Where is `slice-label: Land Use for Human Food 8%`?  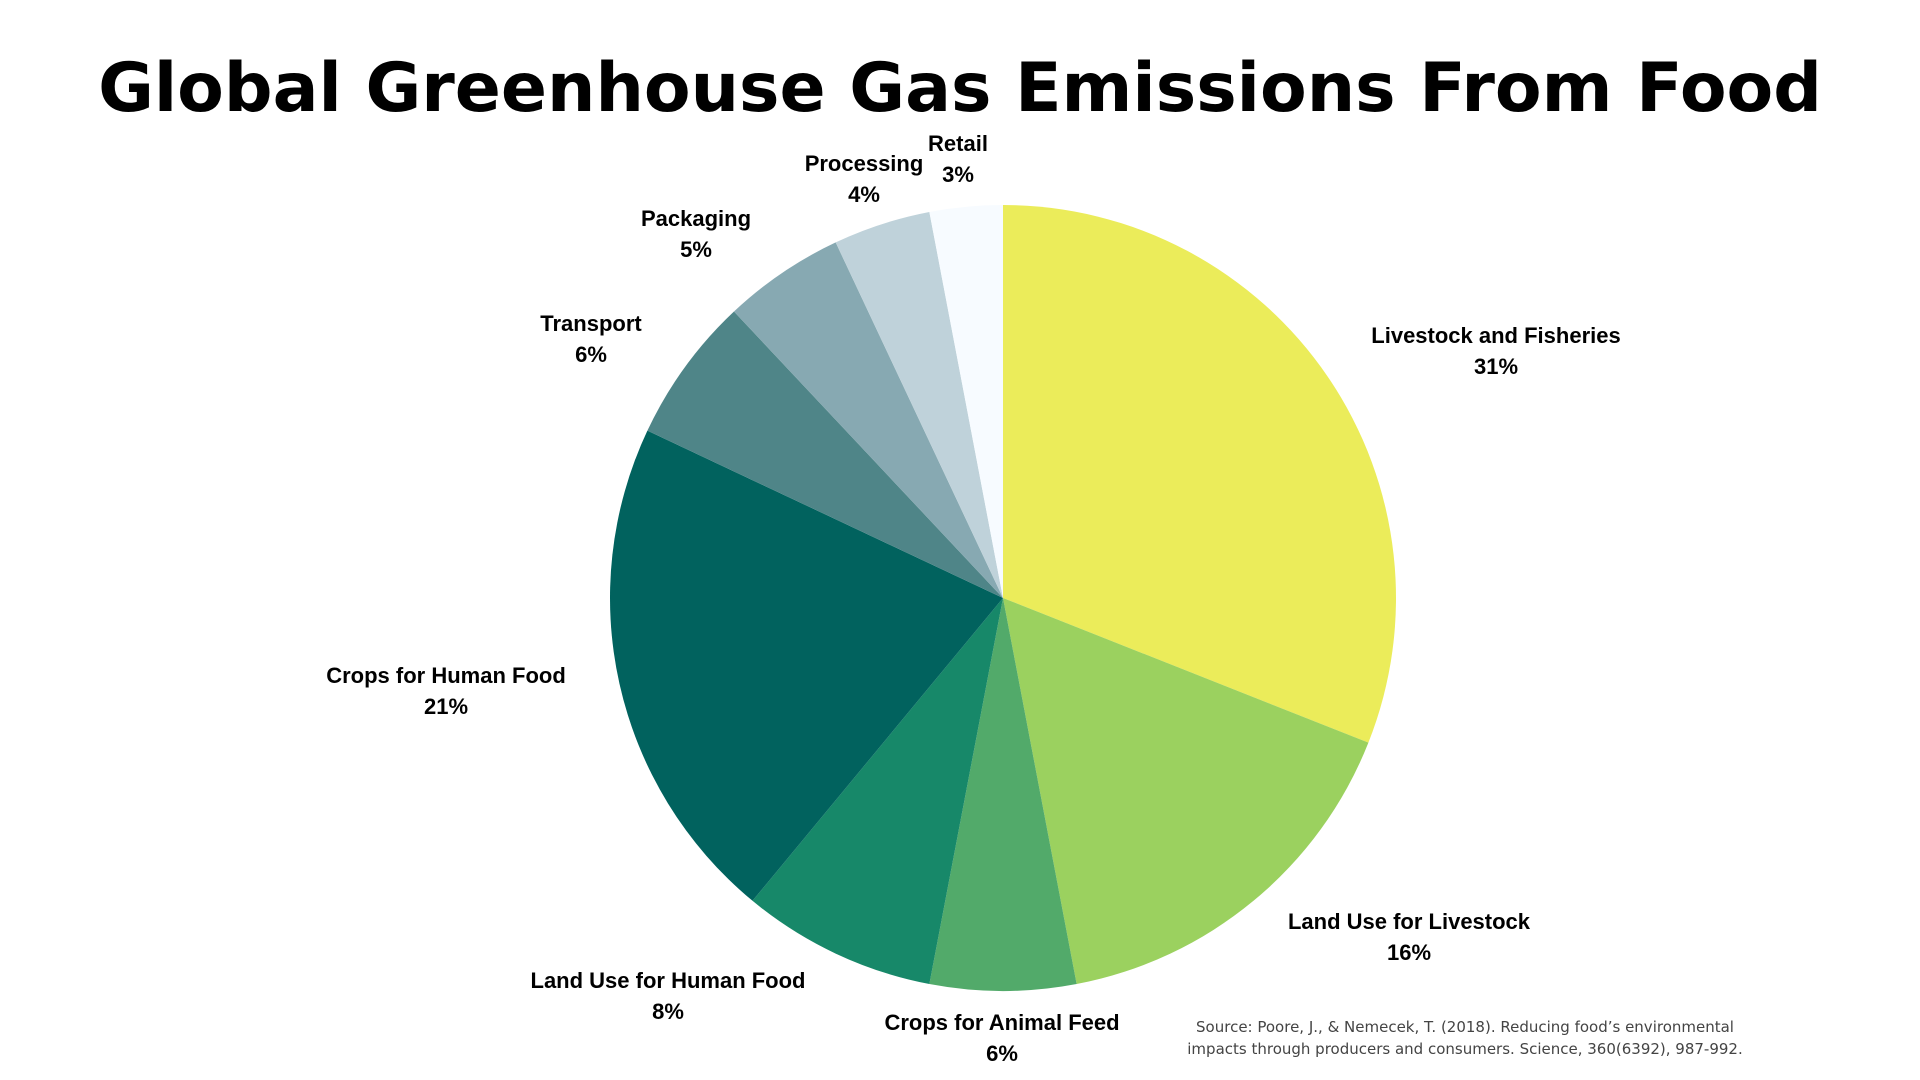 slice-label: Land Use for Human Food 8% is located at coordinates (668, 996).